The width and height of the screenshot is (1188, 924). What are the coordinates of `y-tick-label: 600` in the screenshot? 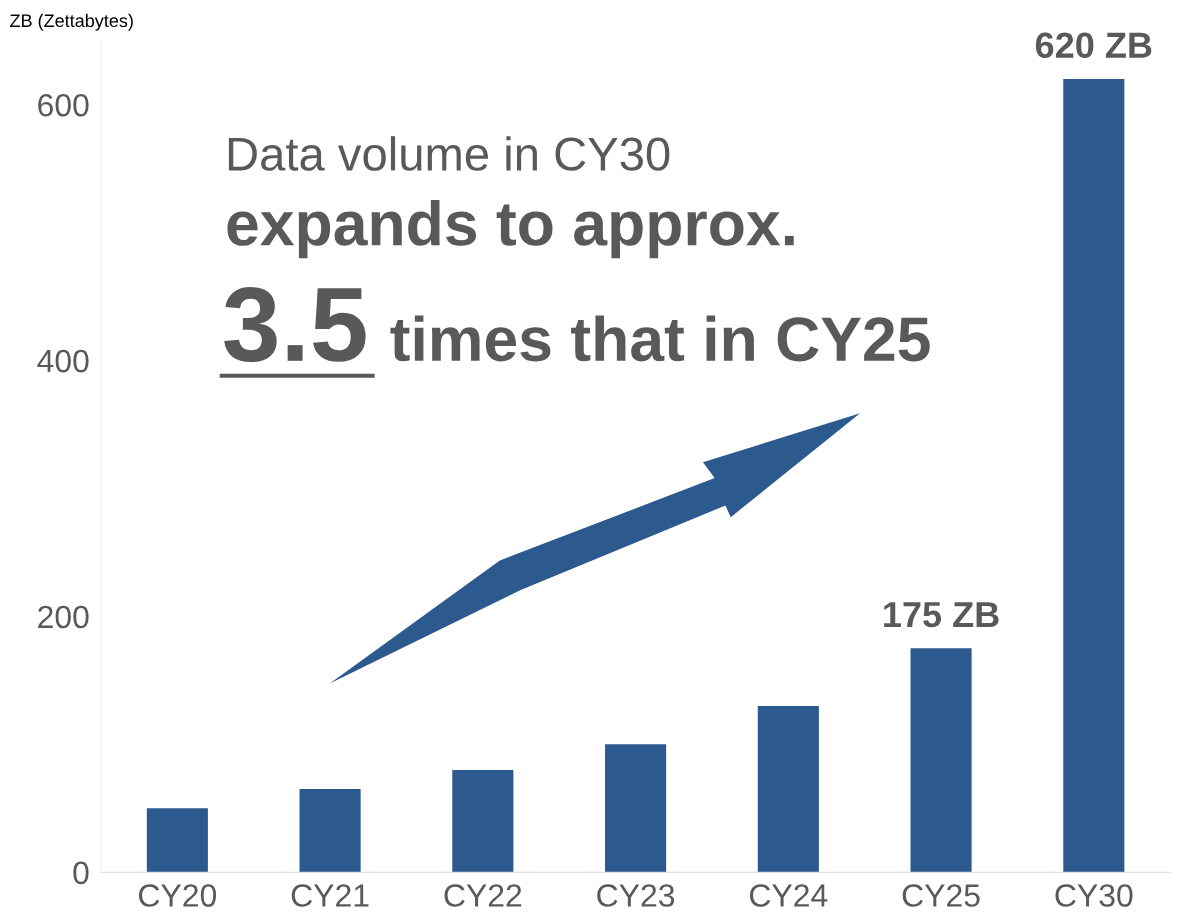 It's located at (63, 105).